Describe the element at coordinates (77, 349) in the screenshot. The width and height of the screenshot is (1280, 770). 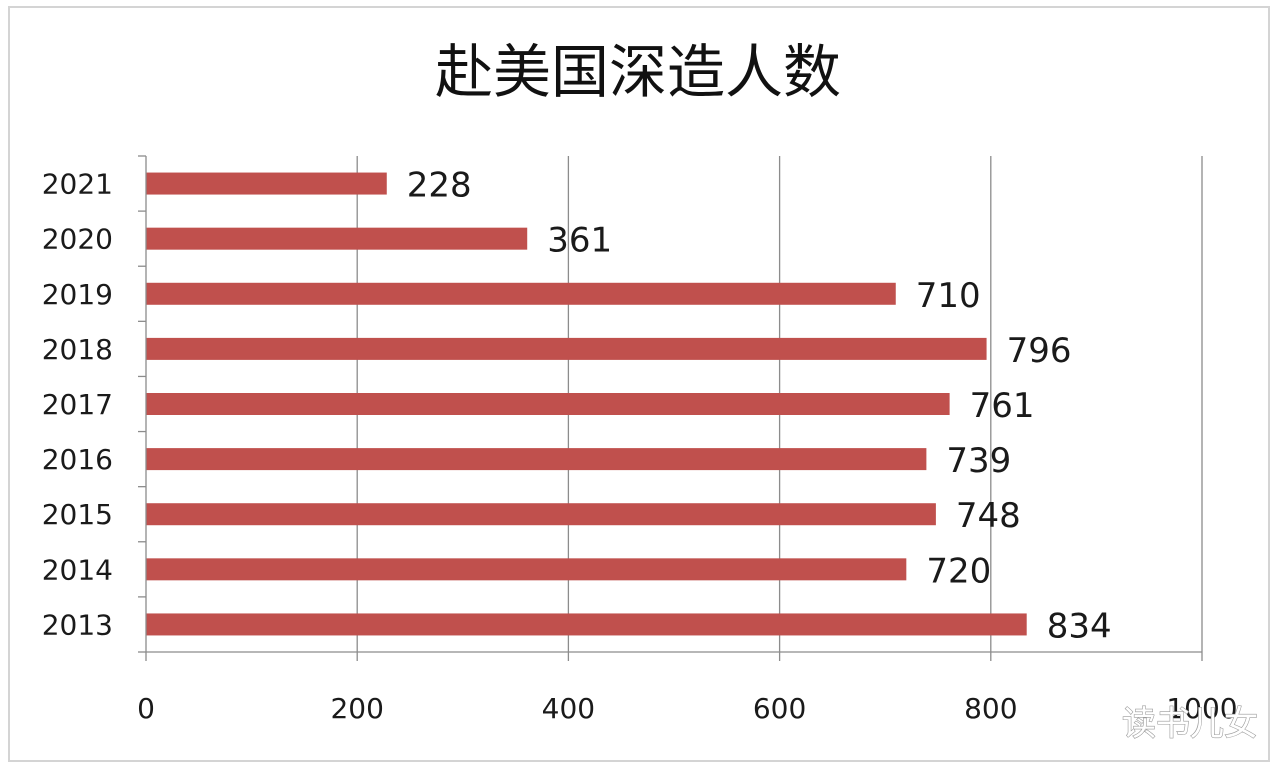
I see `y-tick-label: 2018` at that location.